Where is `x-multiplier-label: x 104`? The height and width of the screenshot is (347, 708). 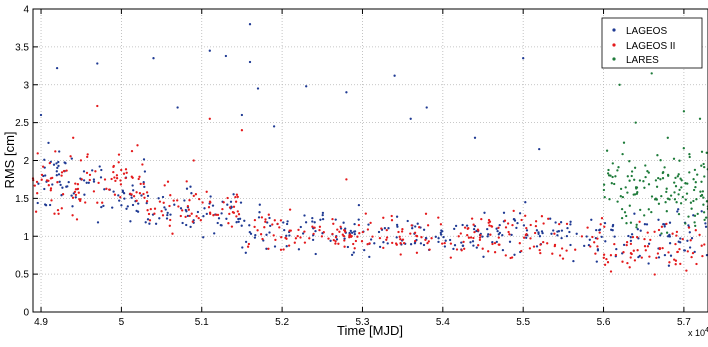 x-multiplier-label: x 104 is located at coordinates (698, 332).